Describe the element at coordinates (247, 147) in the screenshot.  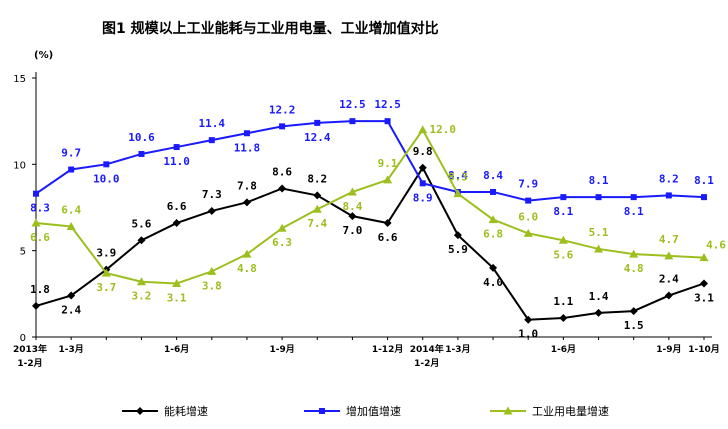
I see `data-label-value_added: 11.8` at that location.